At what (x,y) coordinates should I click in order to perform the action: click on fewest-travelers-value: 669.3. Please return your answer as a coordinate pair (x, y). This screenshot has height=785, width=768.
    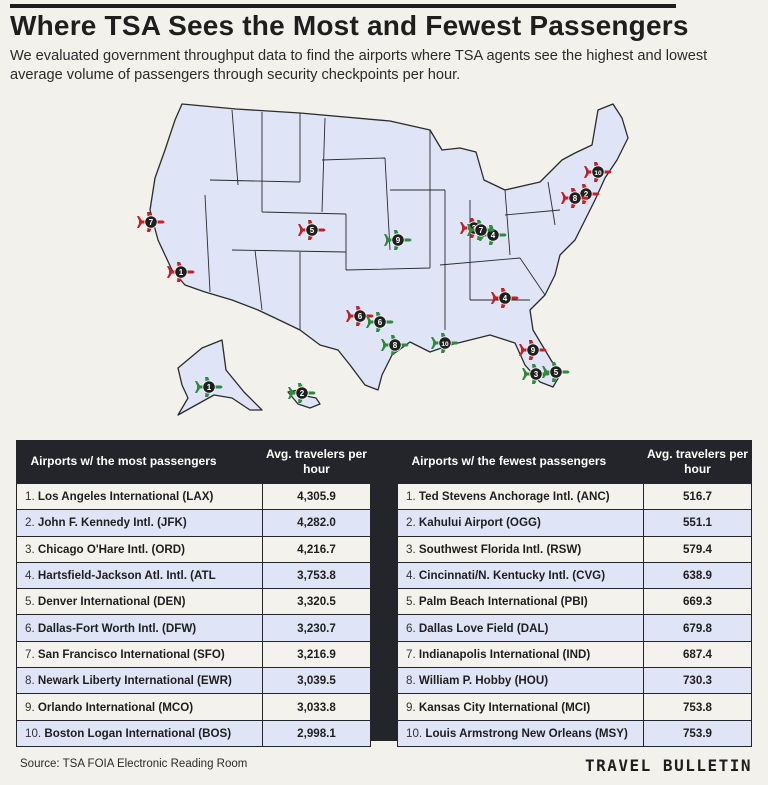
    Looking at the image, I should click on (697, 602).